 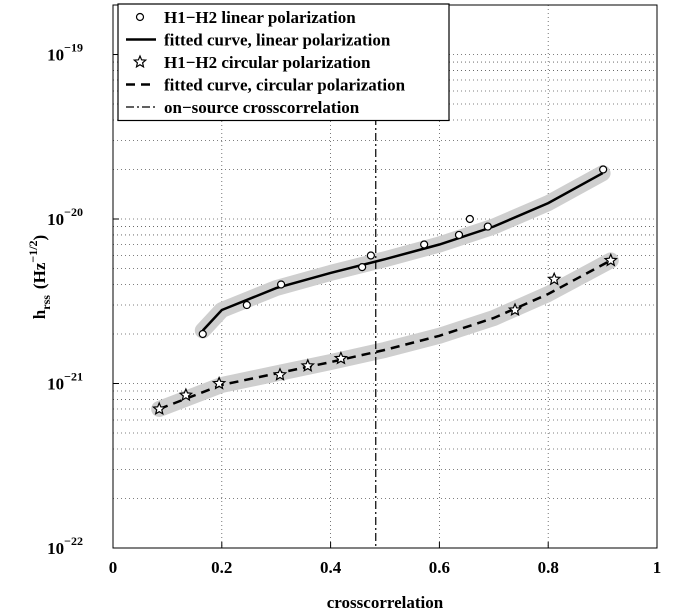 I want to click on y-tick-label: 10−20, so click(x=65, y=217).